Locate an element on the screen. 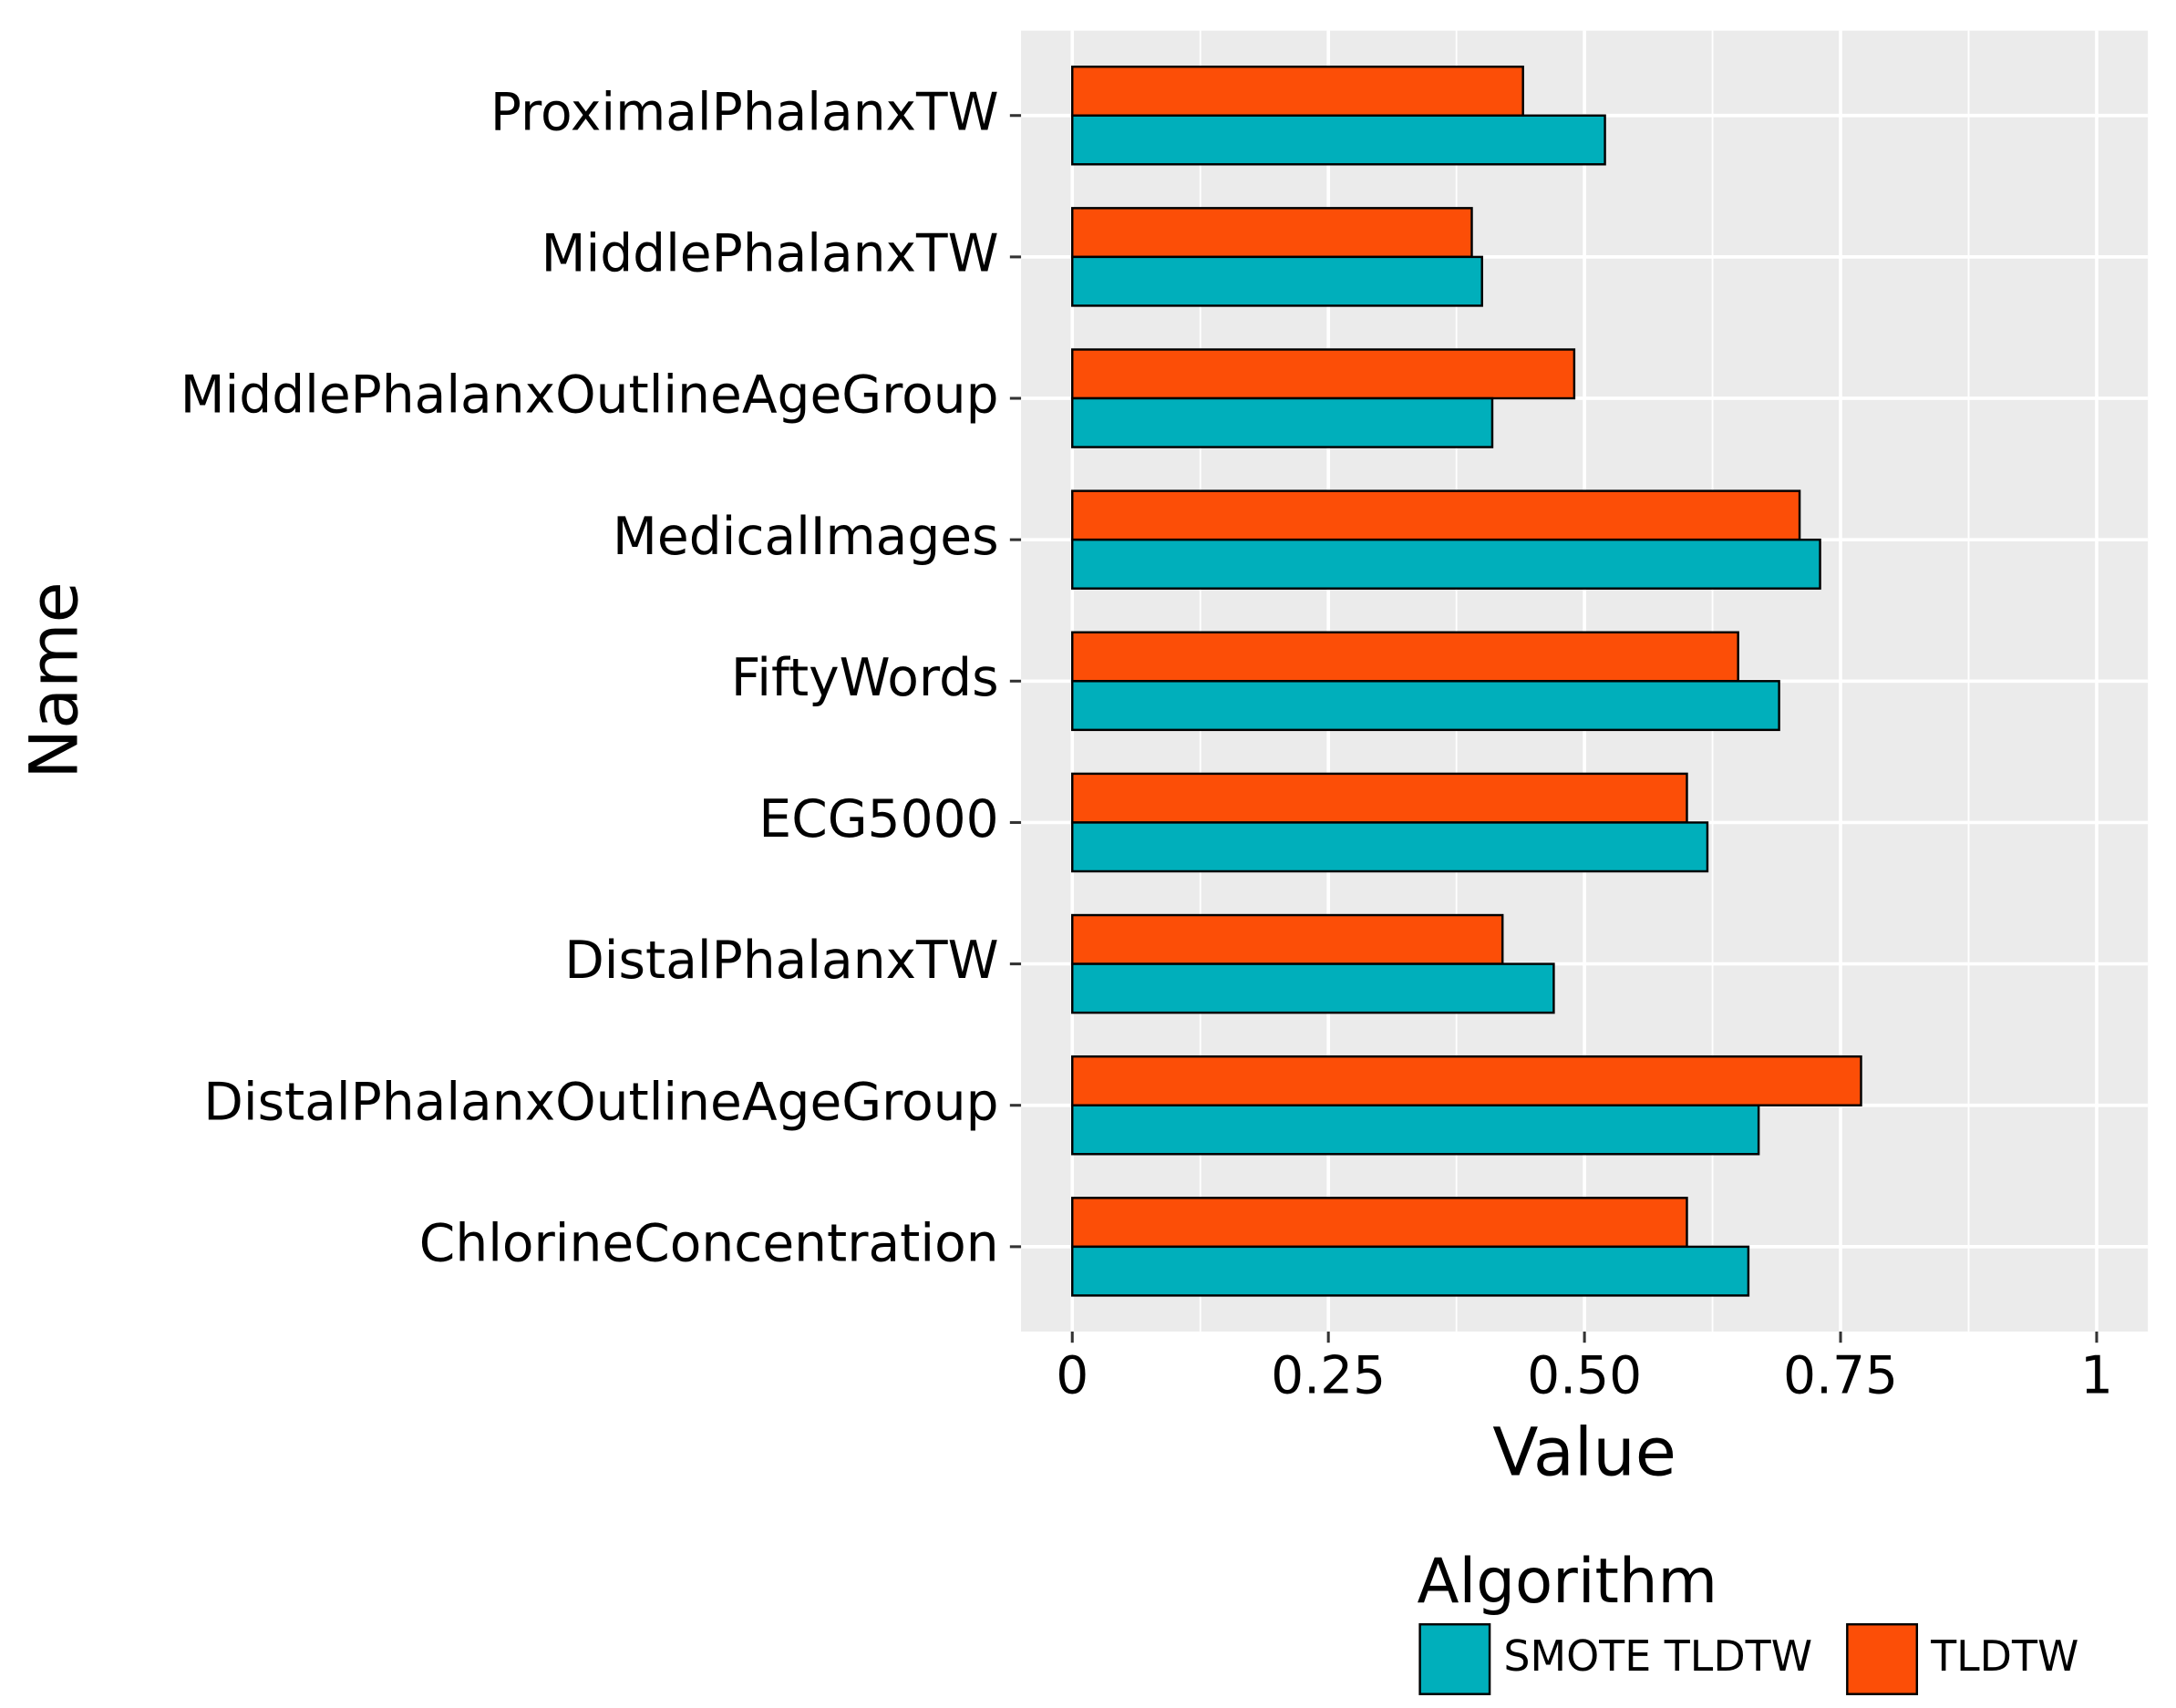 The width and height of the screenshot is (2176, 1708). x-tick-label: 0.75 is located at coordinates (1840, 1376).